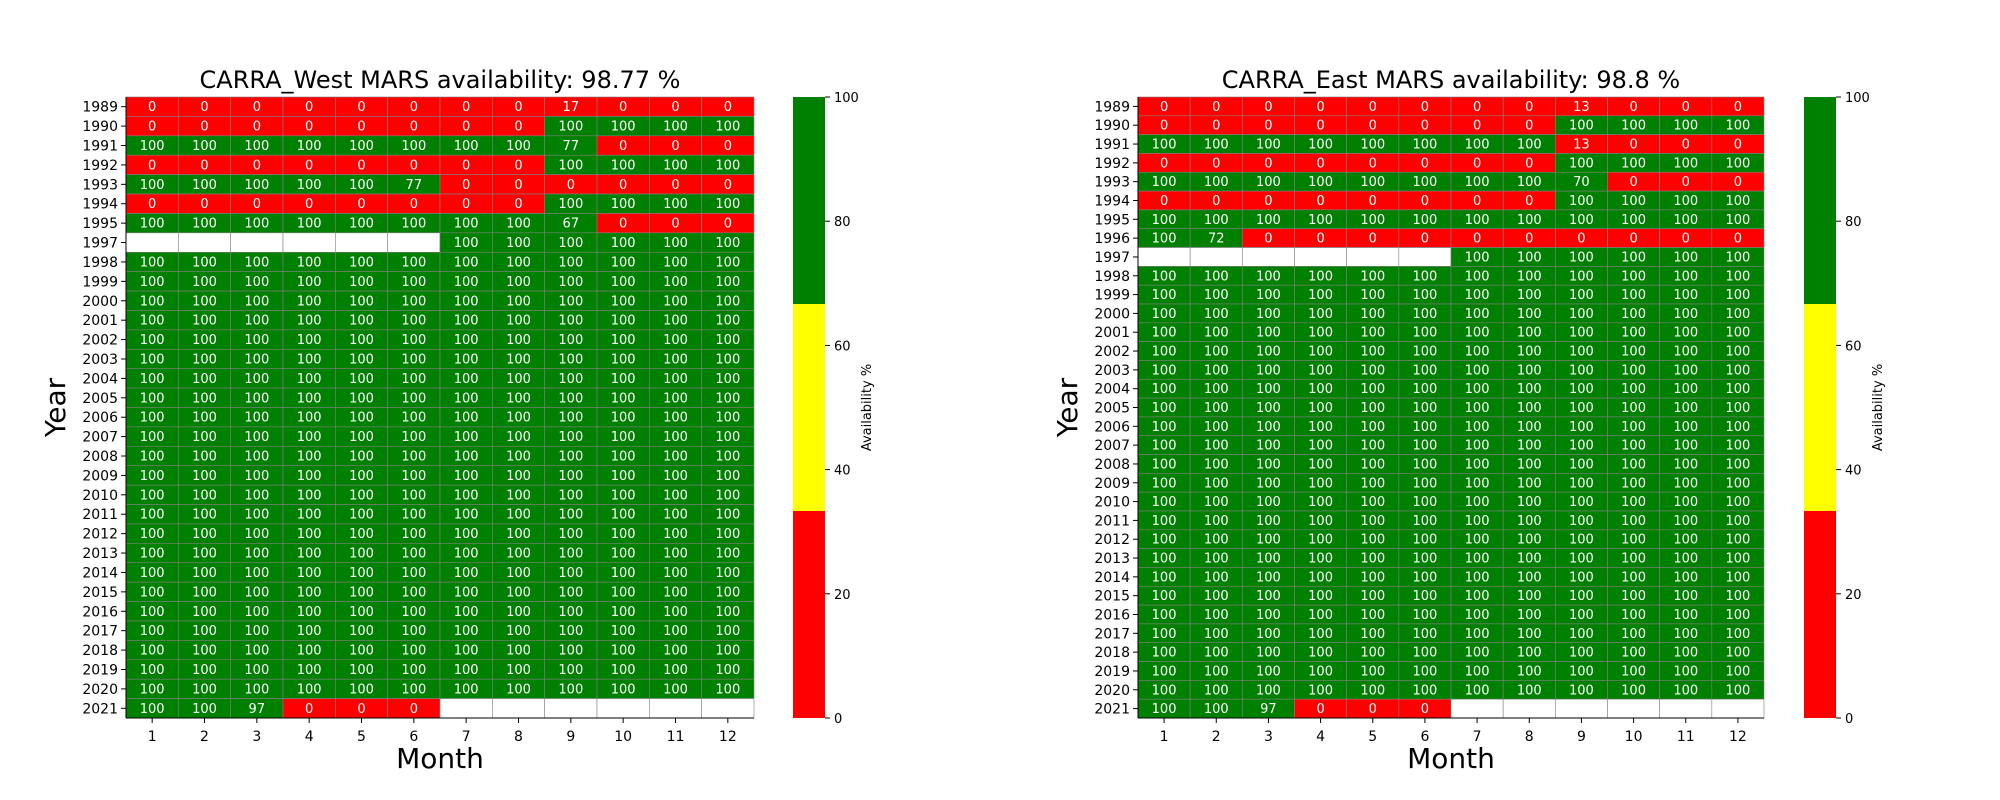 The image size is (2000, 800). What do you see at coordinates (842, 346) in the screenshot?
I see `colorbar-tick-label: 60` at bounding box center [842, 346].